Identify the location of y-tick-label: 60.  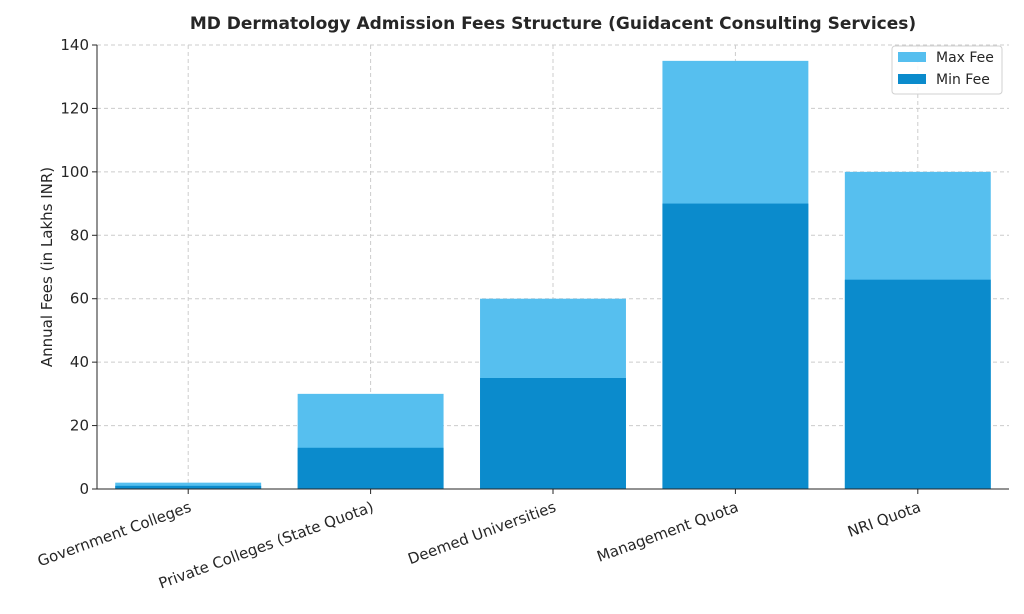
(79, 299).